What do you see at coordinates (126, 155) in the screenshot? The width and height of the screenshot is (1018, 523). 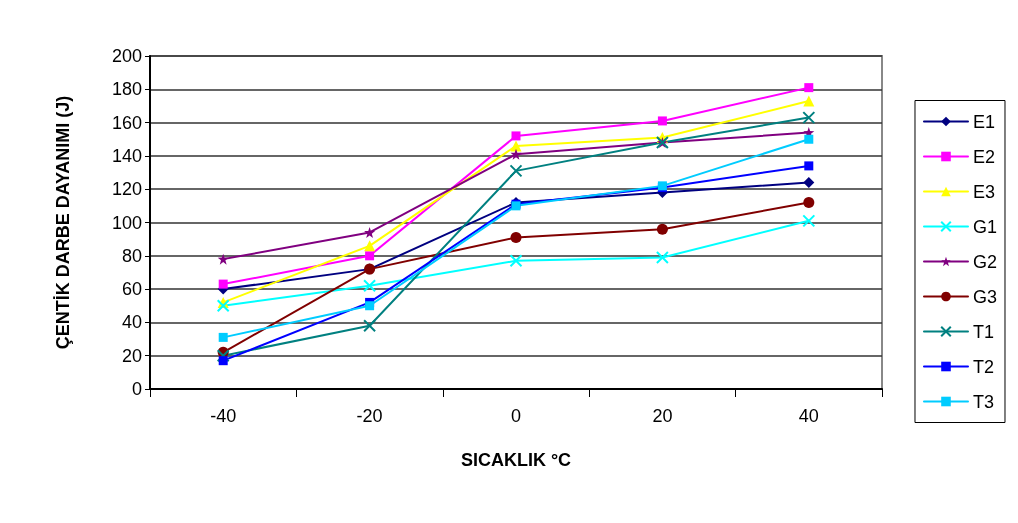 I see `y-tick-label: 140` at bounding box center [126, 155].